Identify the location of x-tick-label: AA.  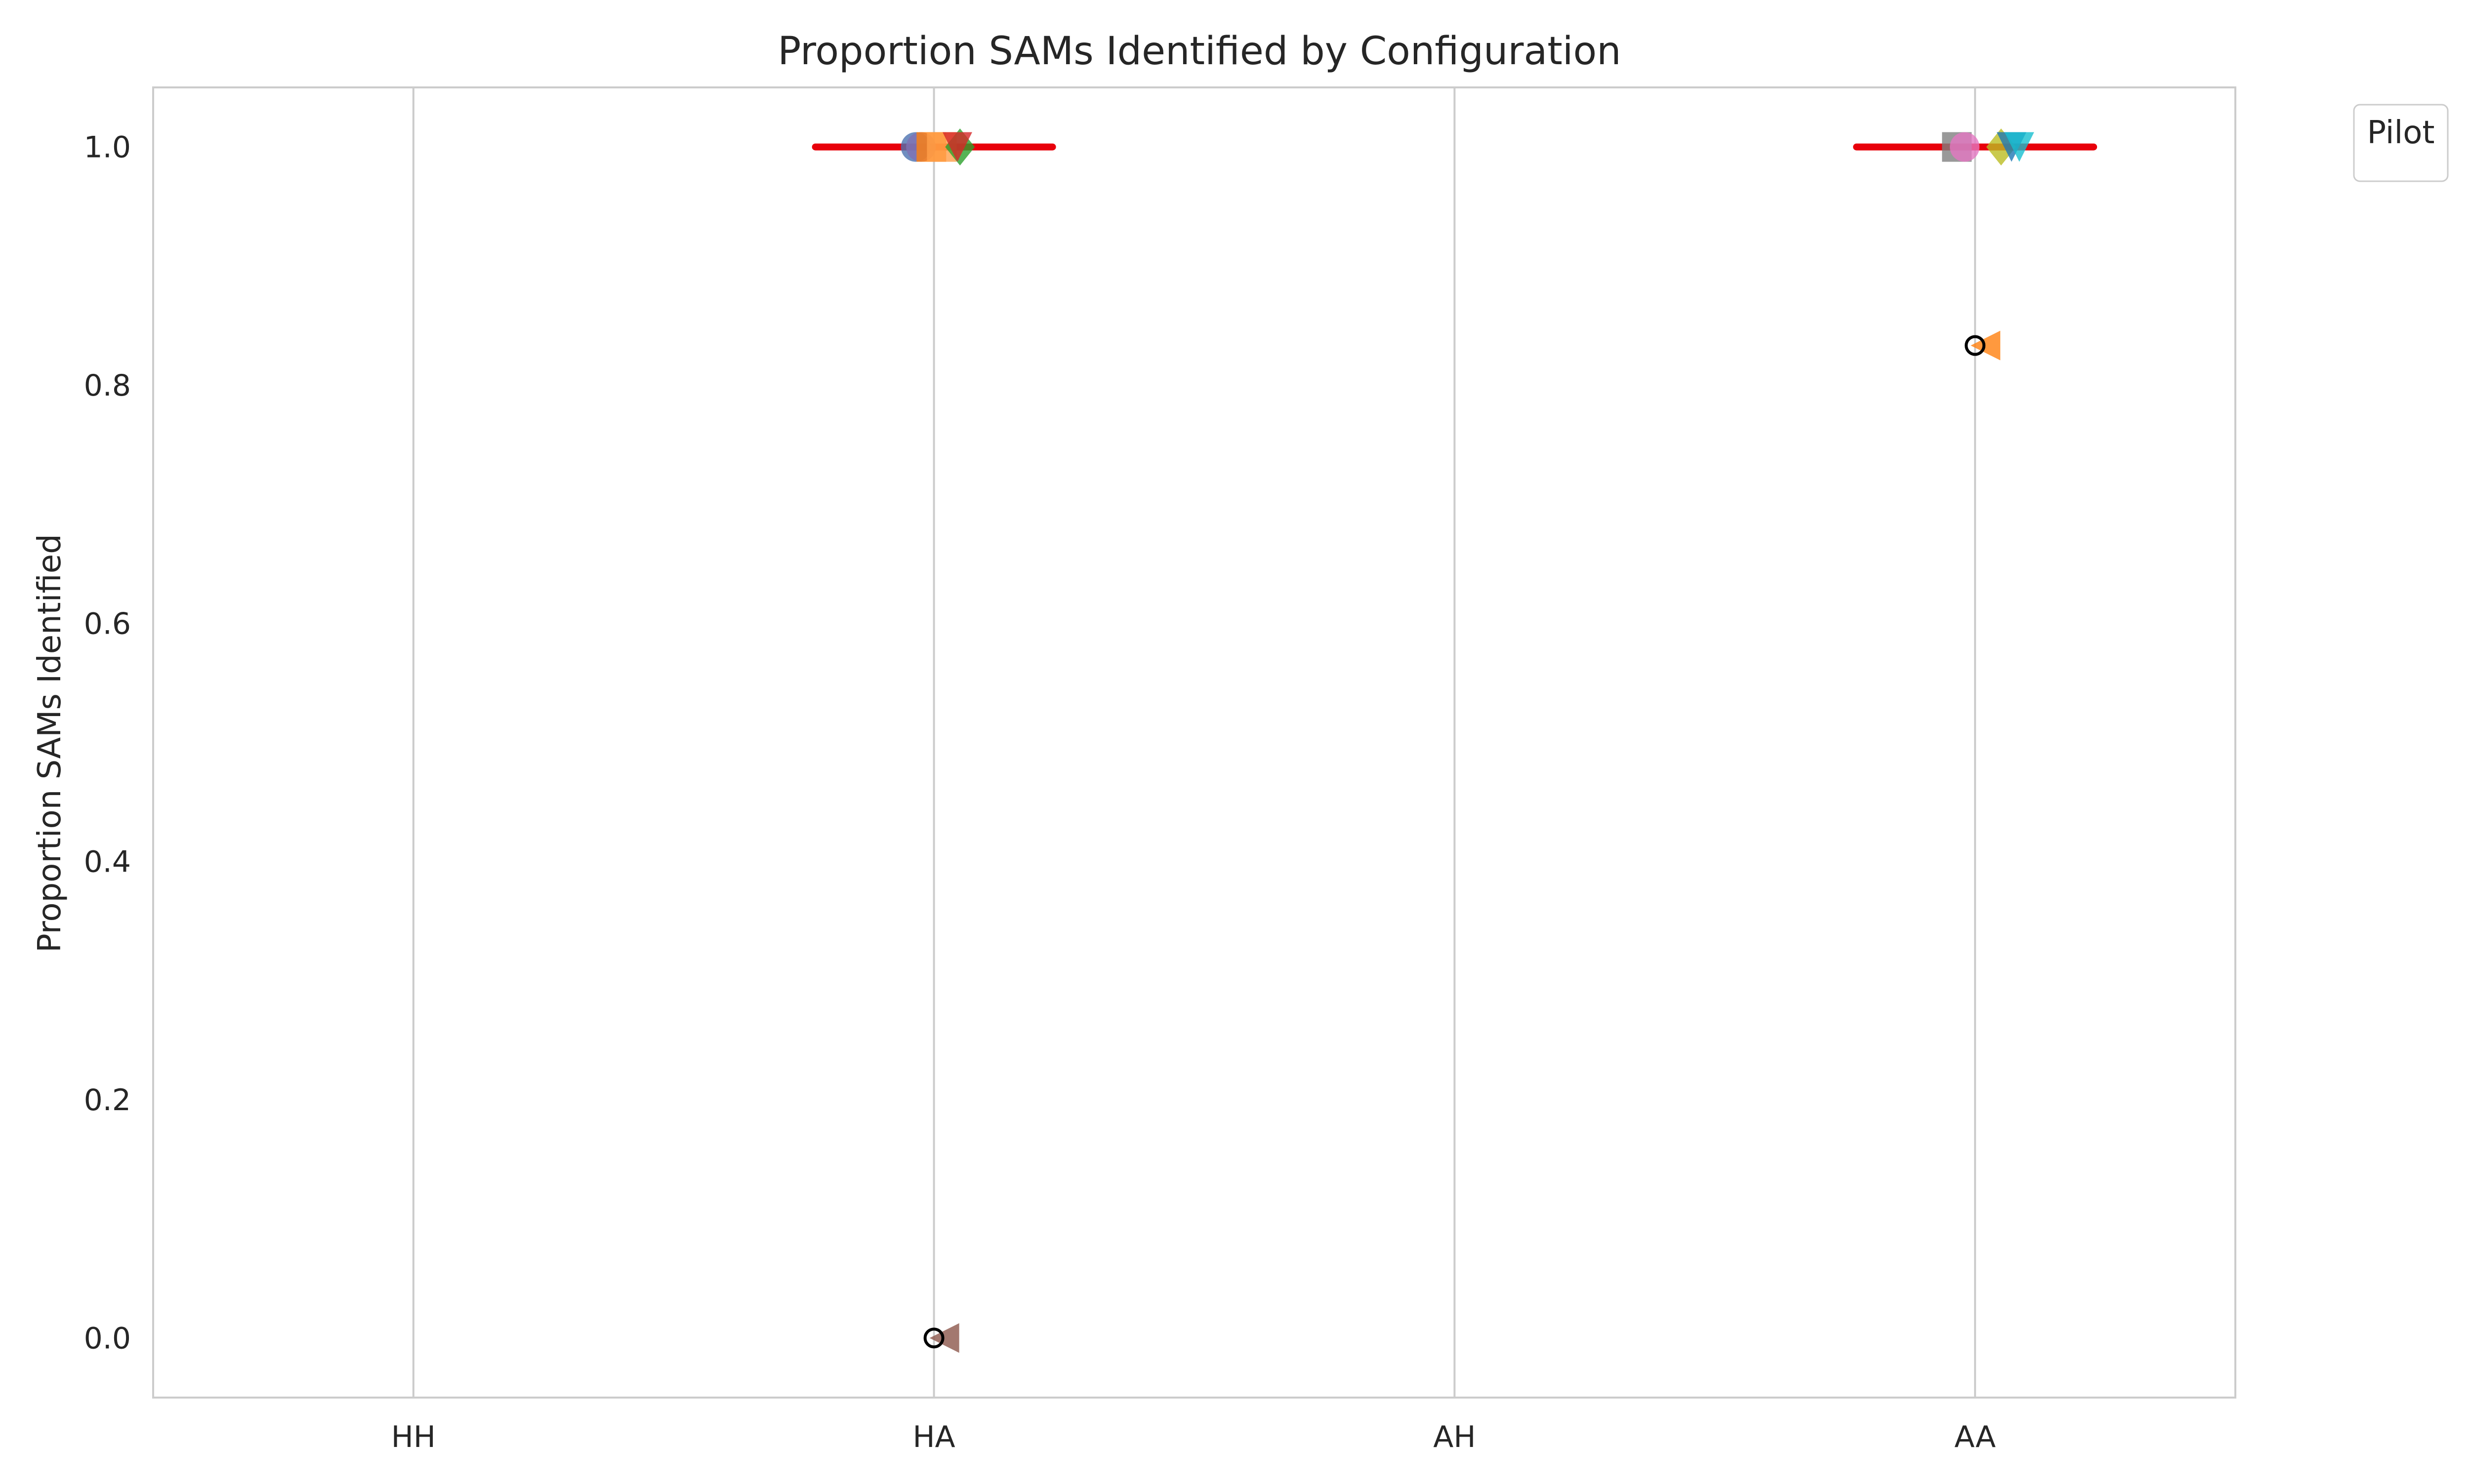
(1975, 1437).